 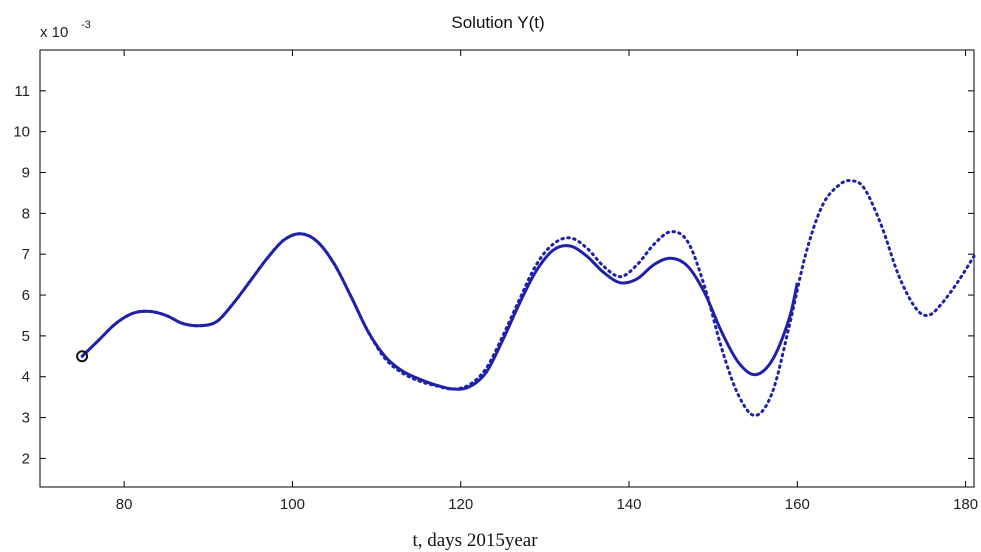 I want to click on y-tick-label: 6, so click(x=26, y=295).